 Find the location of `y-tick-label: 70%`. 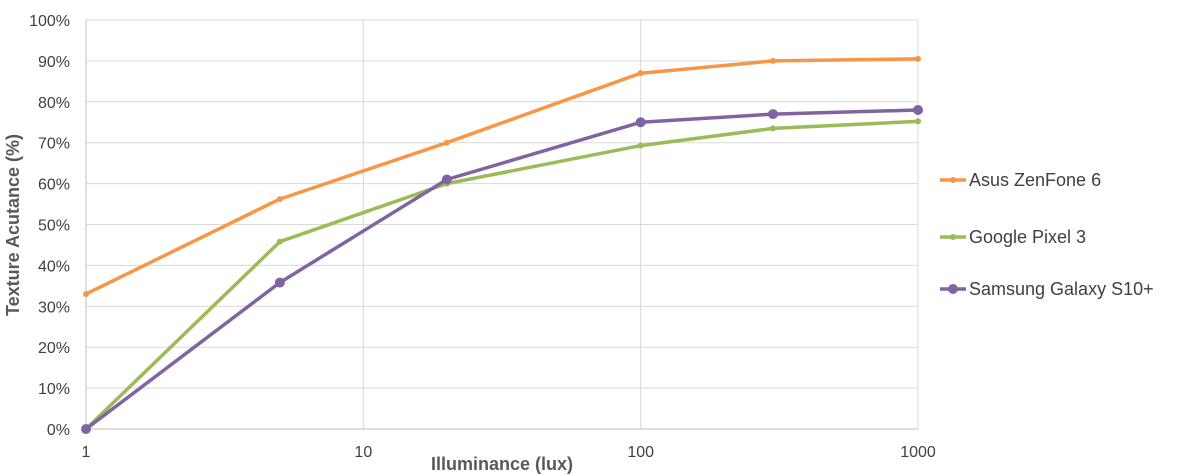

y-tick-label: 70% is located at coordinates (54, 144).